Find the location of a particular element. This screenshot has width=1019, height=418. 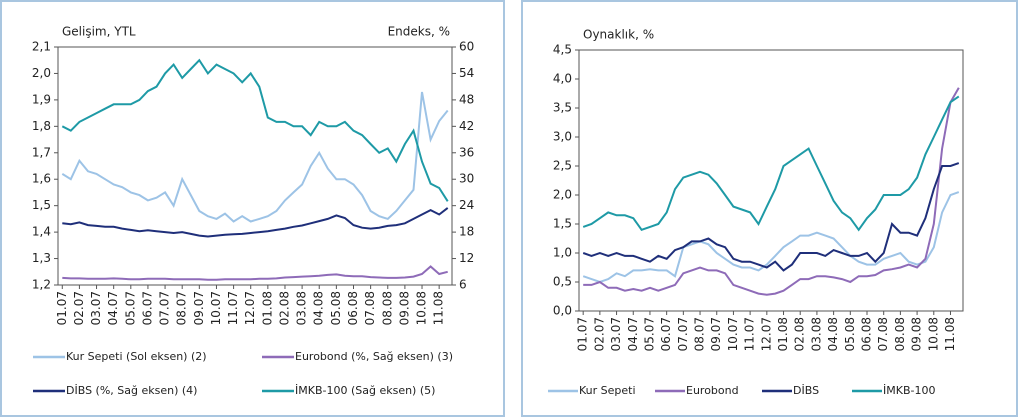

y-tick-label: 3,0 is located at coordinates (562, 137).